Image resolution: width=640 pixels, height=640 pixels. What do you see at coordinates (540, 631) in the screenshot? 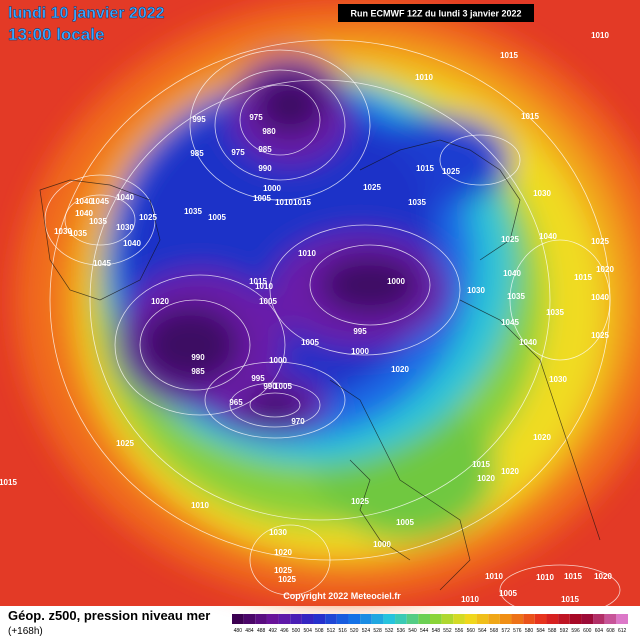
I see `scale-label: 584` at bounding box center [540, 631].